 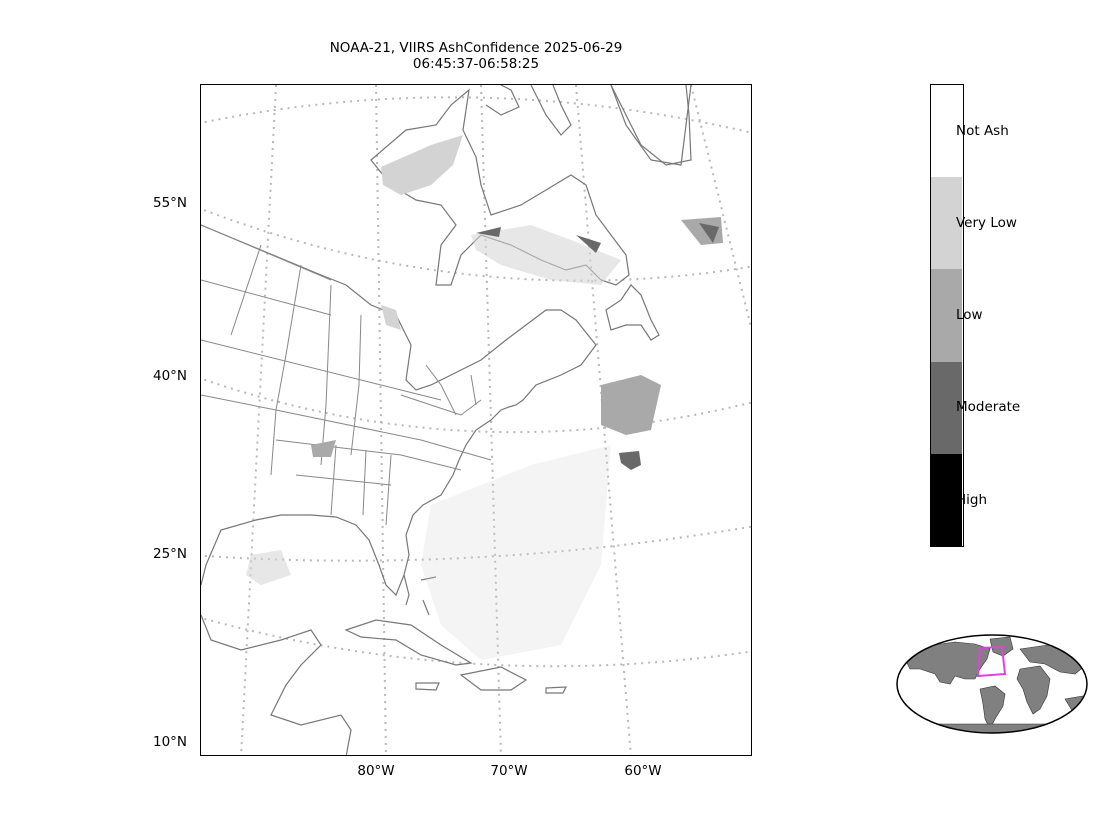 What do you see at coordinates (992, 707) in the screenshot?
I see `inset-south-america` at bounding box center [992, 707].